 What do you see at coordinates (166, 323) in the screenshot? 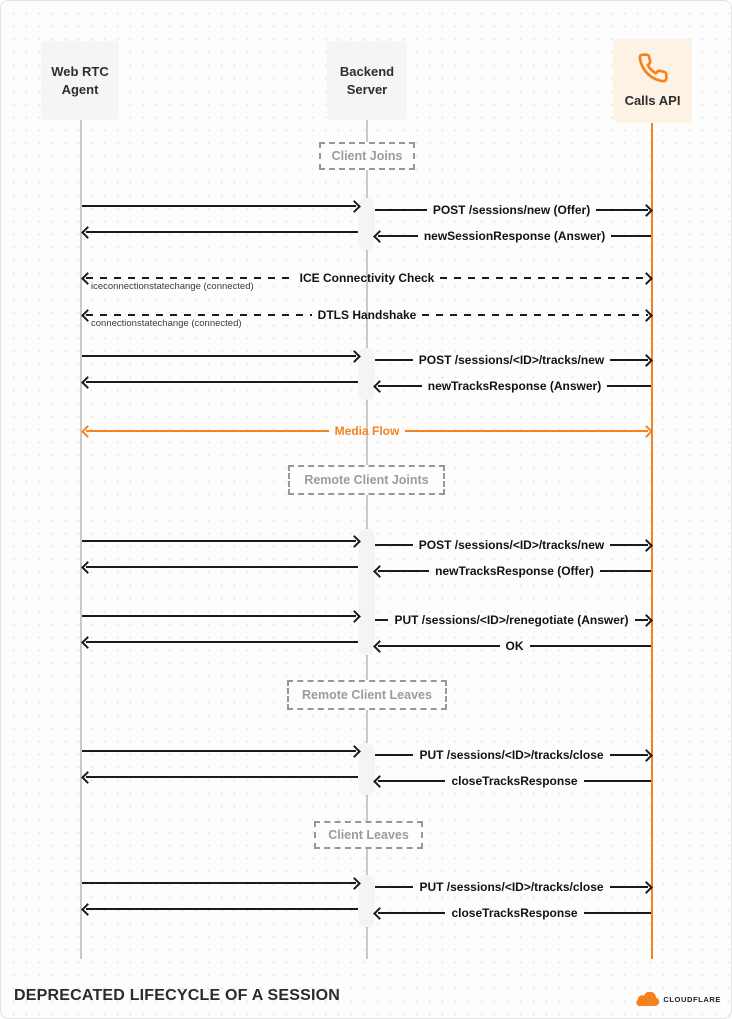
I see `event-label-dtls: connectionstatechange (connected)` at bounding box center [166, 323].